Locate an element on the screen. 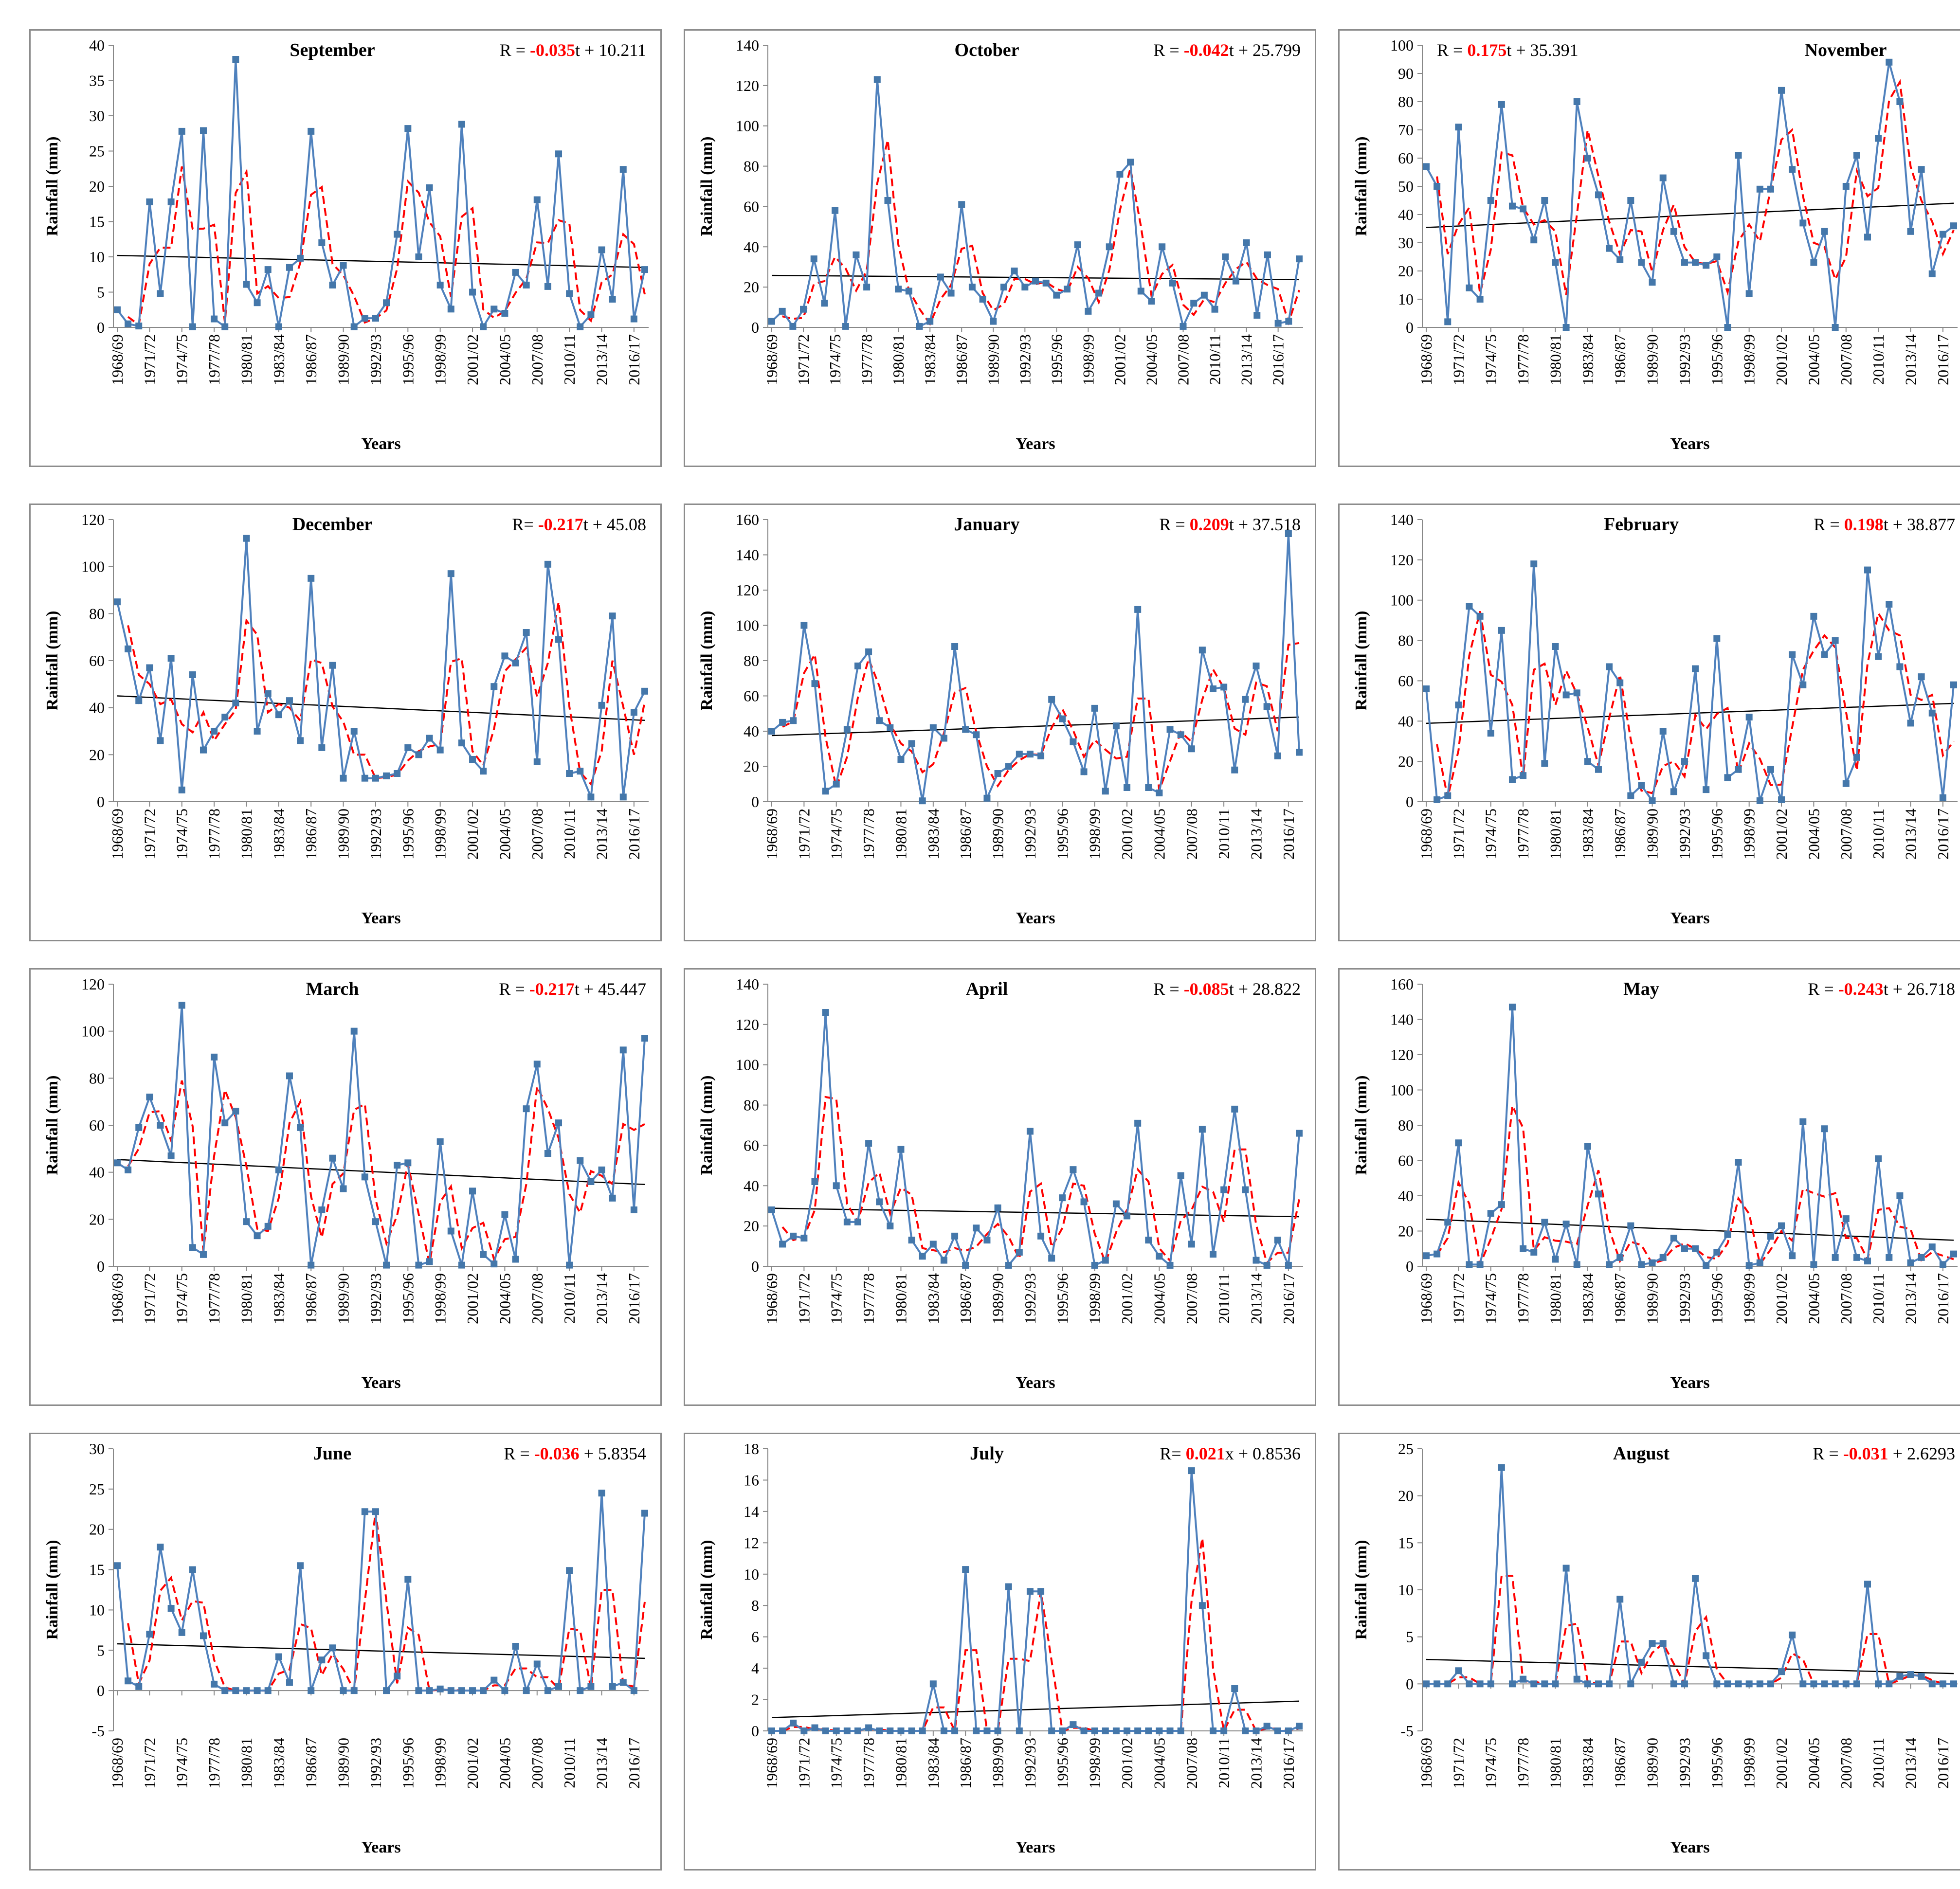 This screenshot has width=1960, height=1889. august-x-tick-label: 1995/96 is located at coordinates (1716, 1763).